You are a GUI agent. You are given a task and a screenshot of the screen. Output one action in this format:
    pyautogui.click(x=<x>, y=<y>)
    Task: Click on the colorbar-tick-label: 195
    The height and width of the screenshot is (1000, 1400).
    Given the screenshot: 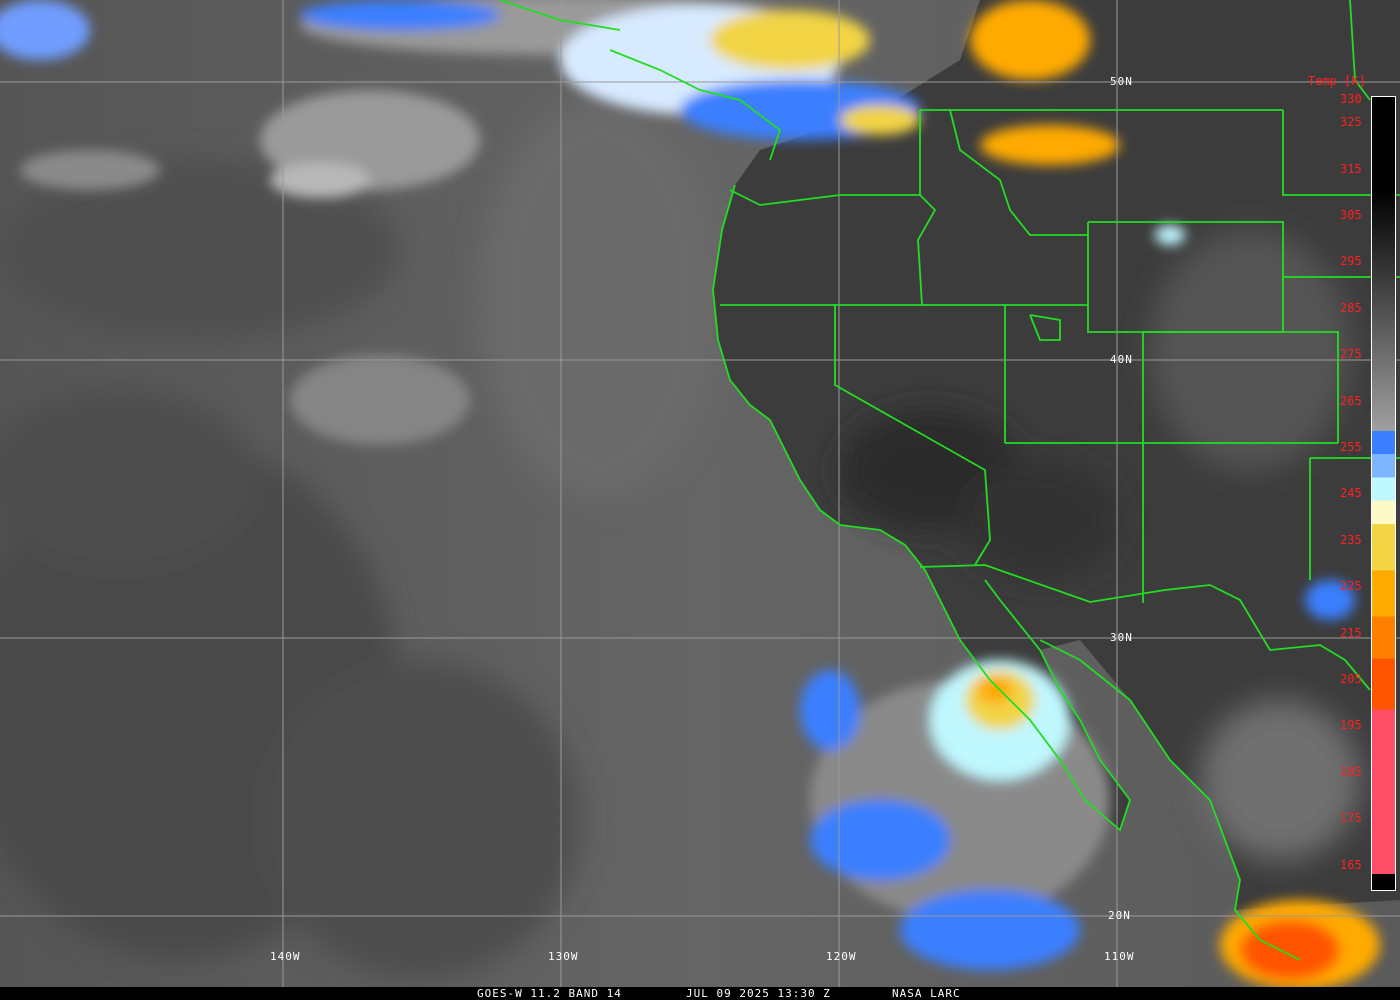 What is the action you would take?
    pyautogui.click(x=1351, y=725)
    